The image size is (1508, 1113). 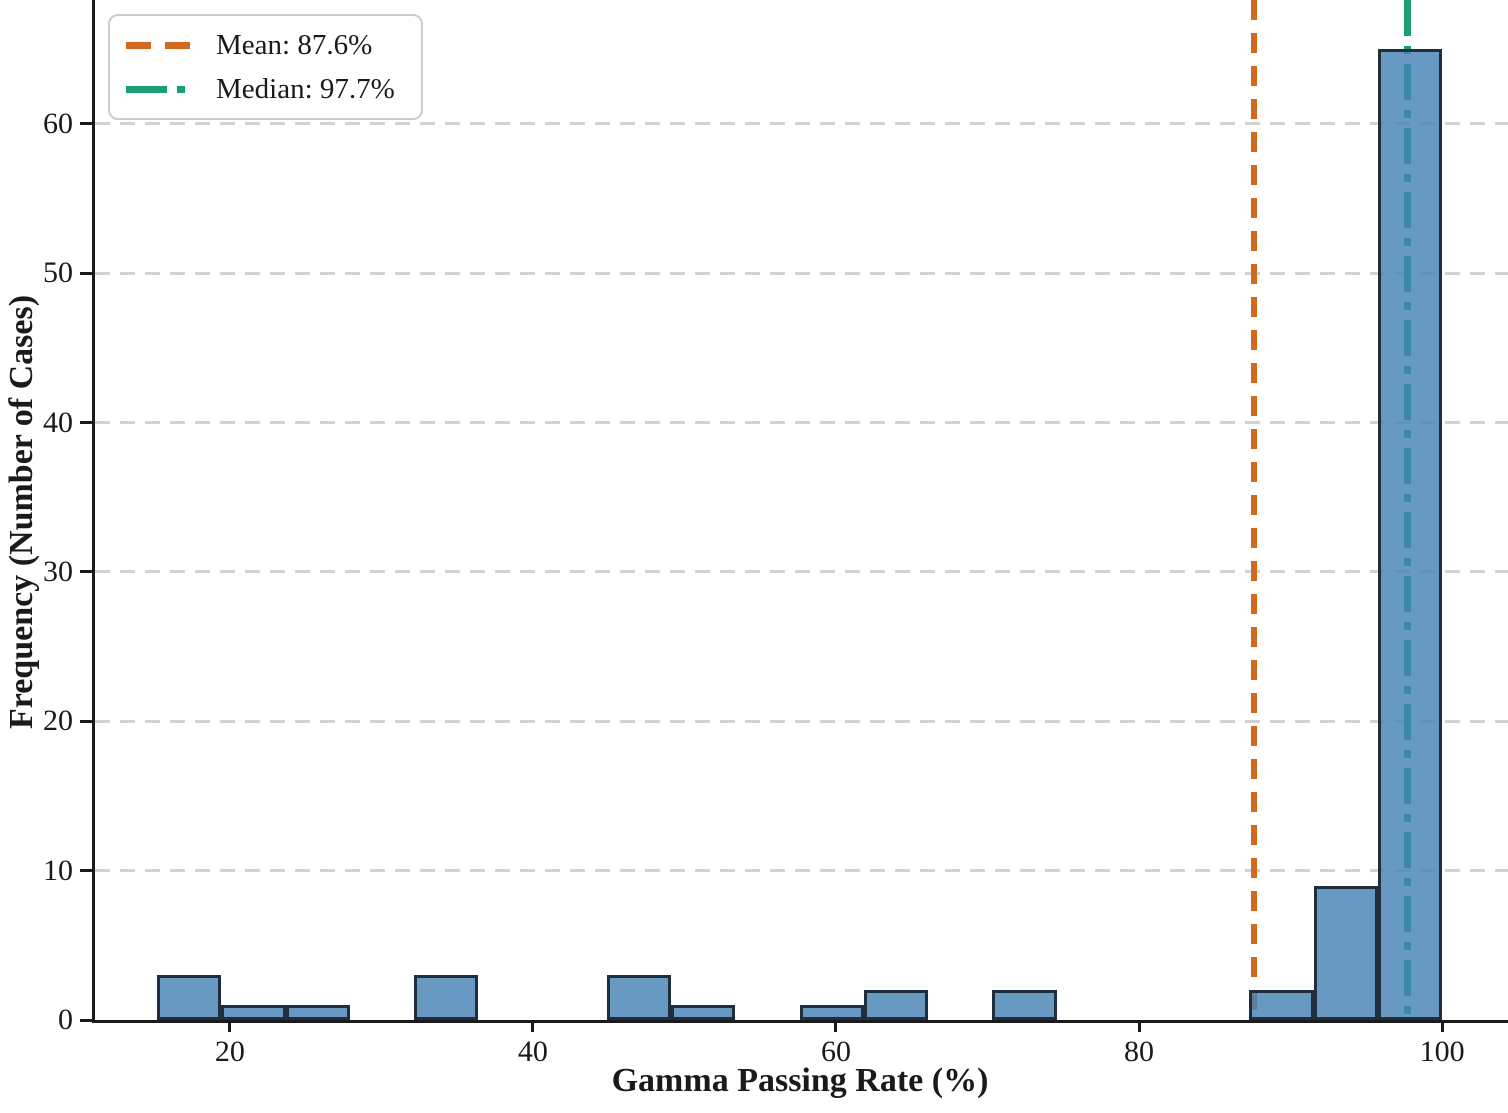 I want to click on legend-entry-median: Median: 97.7%, so click(x=260, y=89).